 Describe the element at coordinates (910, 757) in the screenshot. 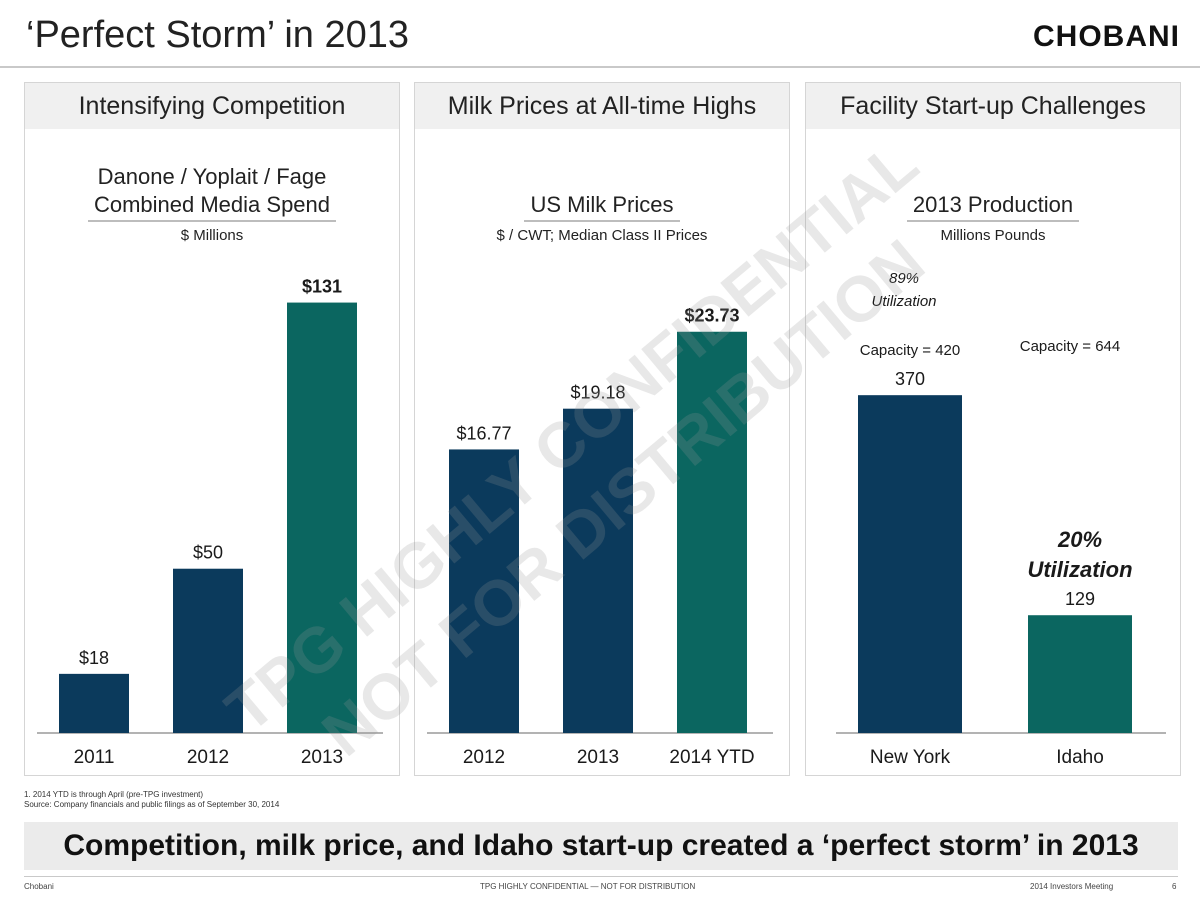

I see `category-label: New York` at that location.